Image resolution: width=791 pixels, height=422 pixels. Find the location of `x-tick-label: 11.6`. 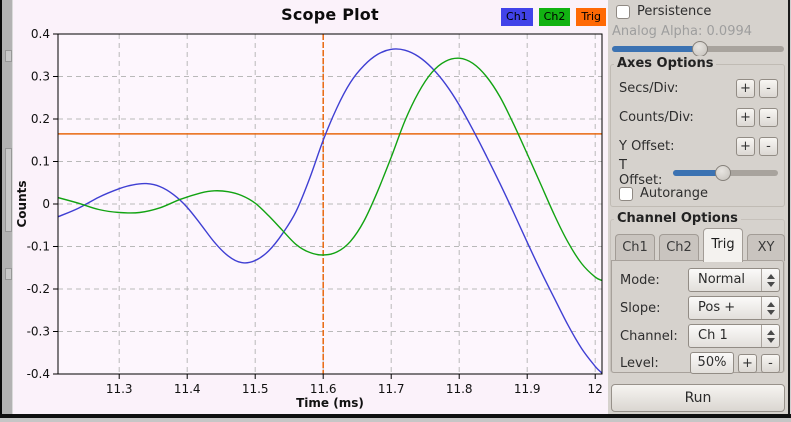

x-tick-label: 11.6 is located at coordinates (323, 389).